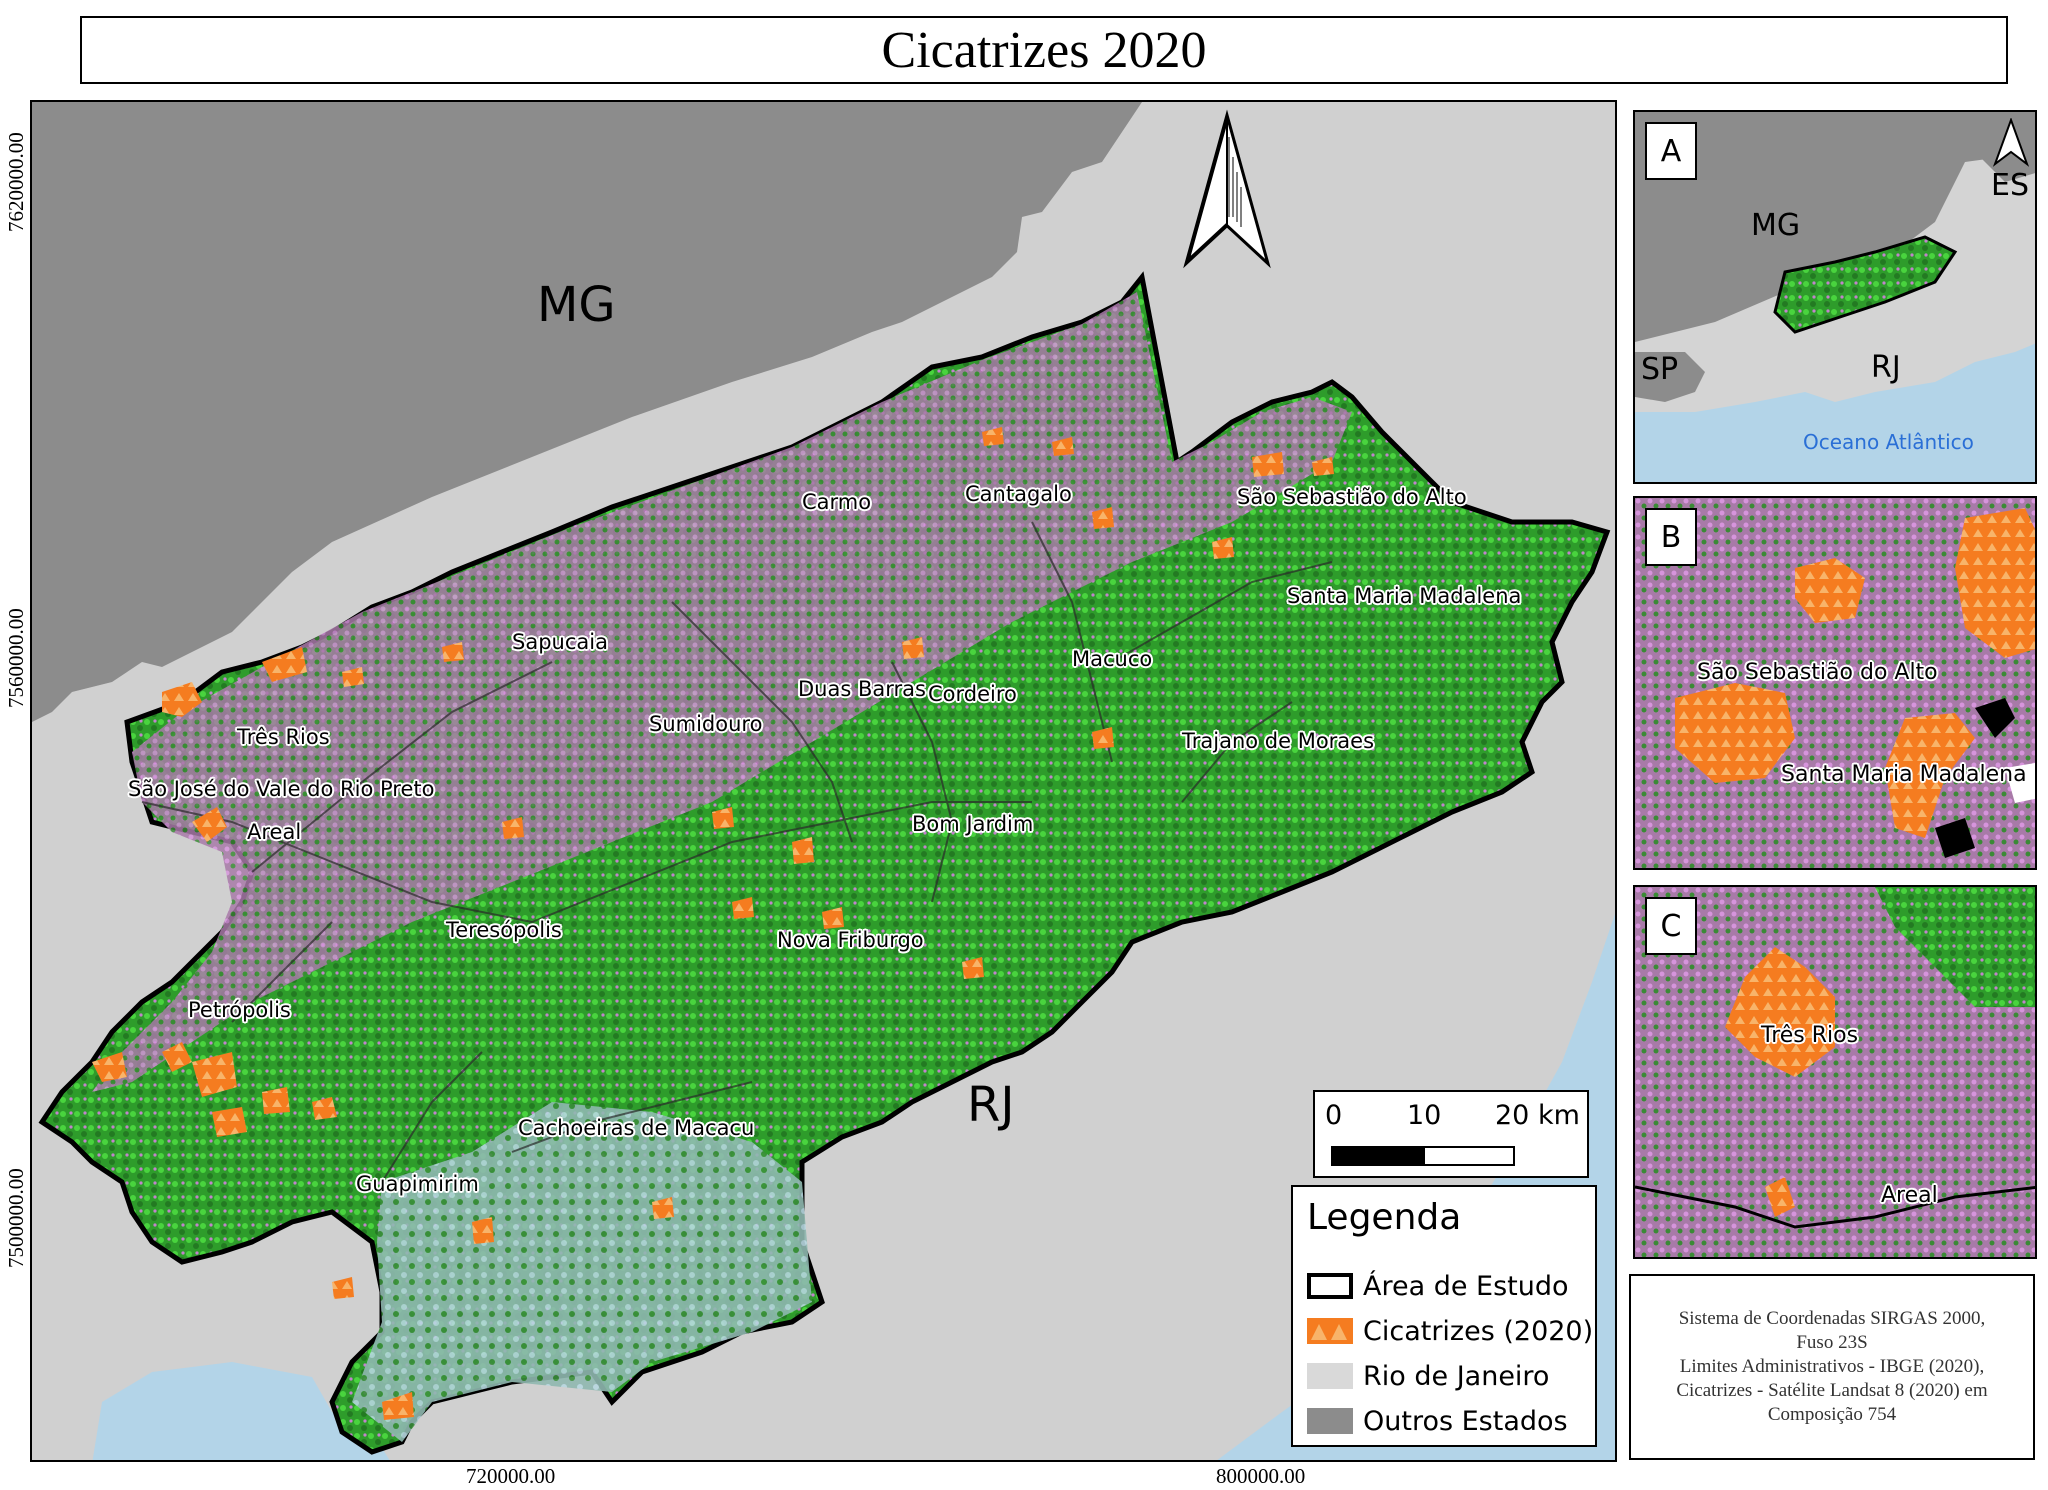  Describe the element at coordinates (1334, 1115) in the screenshot. I see `scale-label: 0` at that location.